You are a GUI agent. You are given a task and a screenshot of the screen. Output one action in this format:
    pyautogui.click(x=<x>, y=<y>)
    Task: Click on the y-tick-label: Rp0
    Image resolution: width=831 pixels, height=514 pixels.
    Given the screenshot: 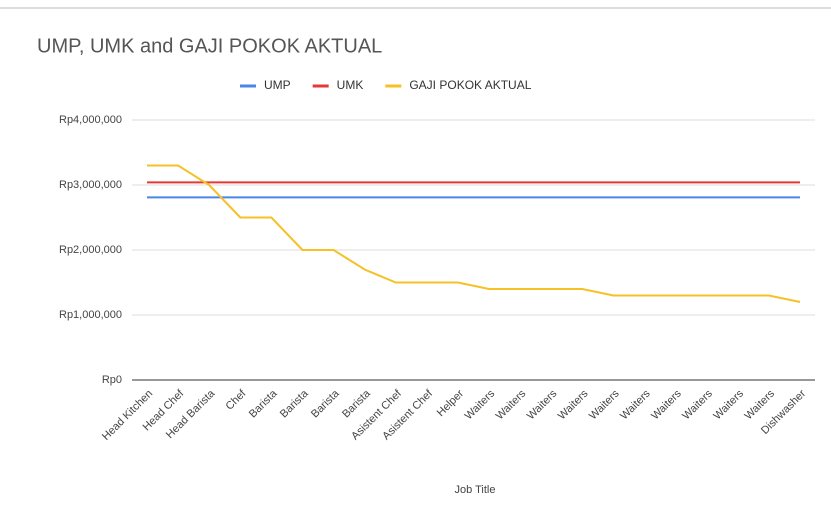 What is the action you would take?
    pyautogui.click(x=112, y=380)
    